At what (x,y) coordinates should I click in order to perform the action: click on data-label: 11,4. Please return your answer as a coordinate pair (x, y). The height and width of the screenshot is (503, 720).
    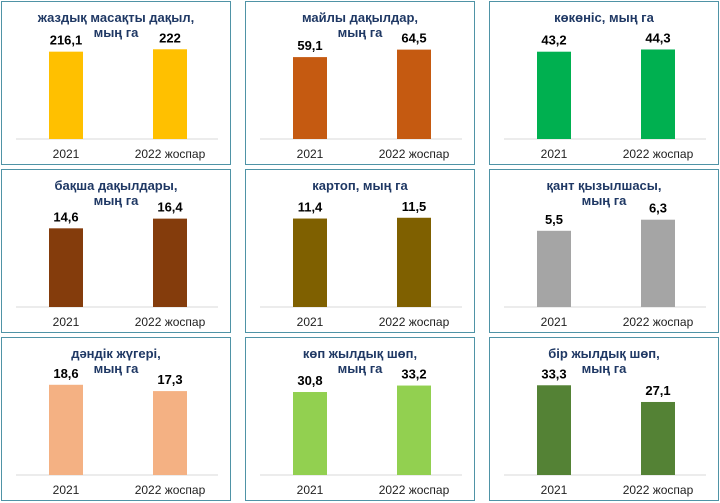
    Looking at the image, I should click on (310, 207).